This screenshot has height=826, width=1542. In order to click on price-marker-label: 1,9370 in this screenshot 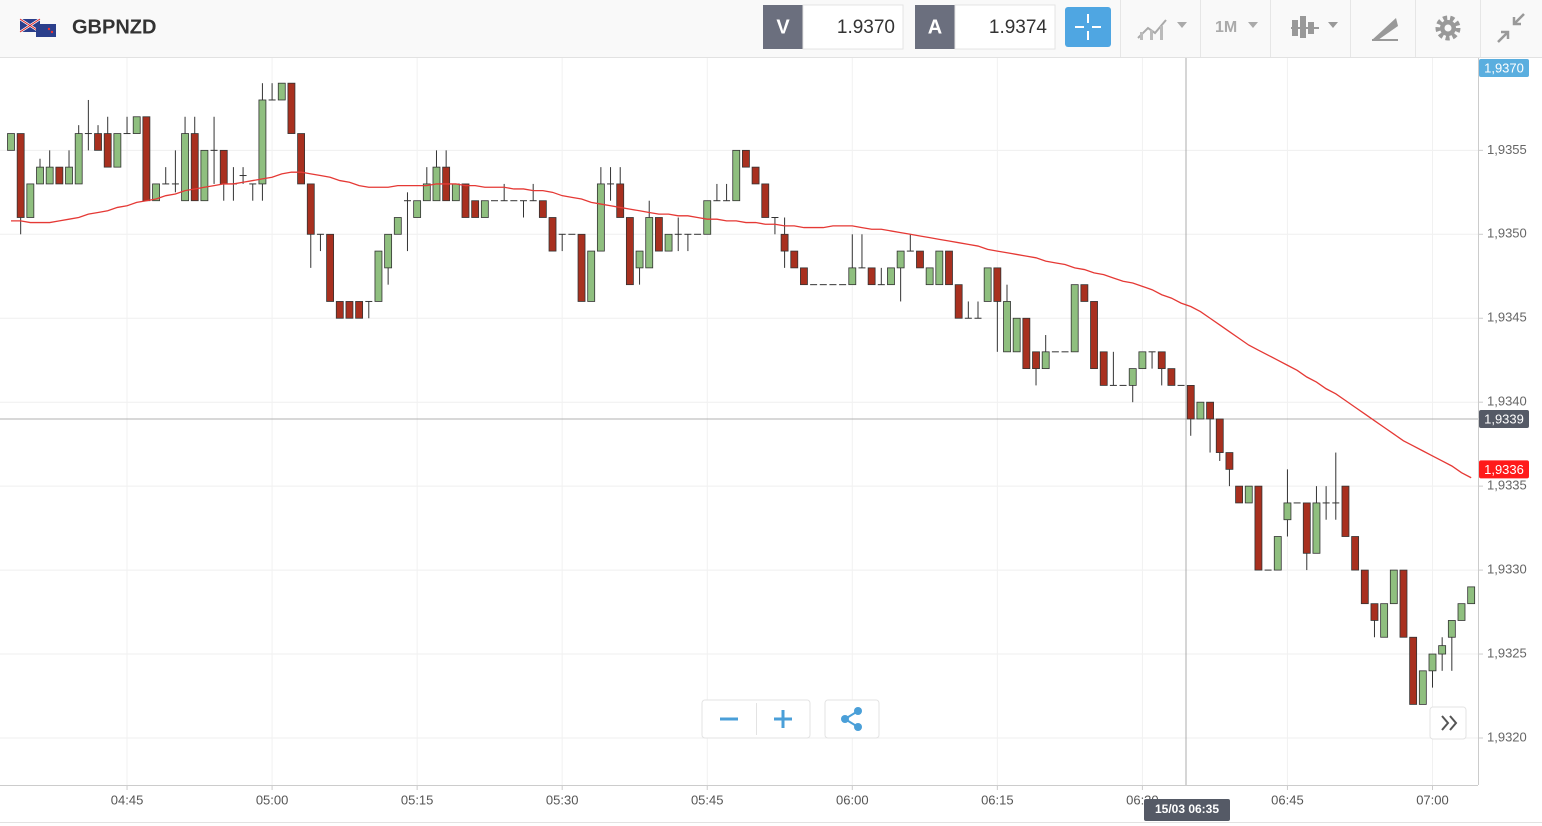, I will do `click(1504, 67)`.